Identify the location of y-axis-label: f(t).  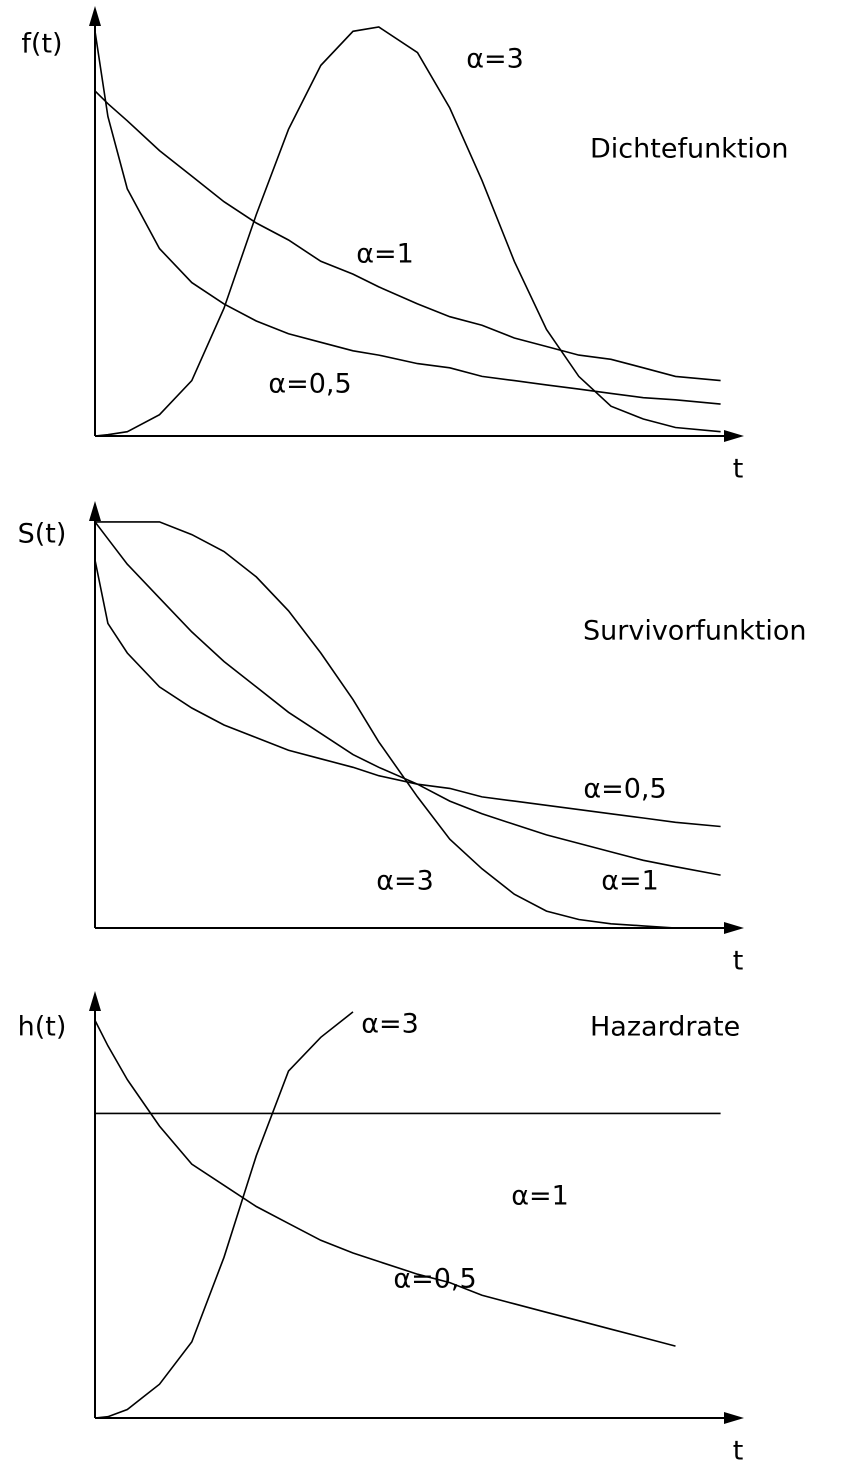
(41, 44).